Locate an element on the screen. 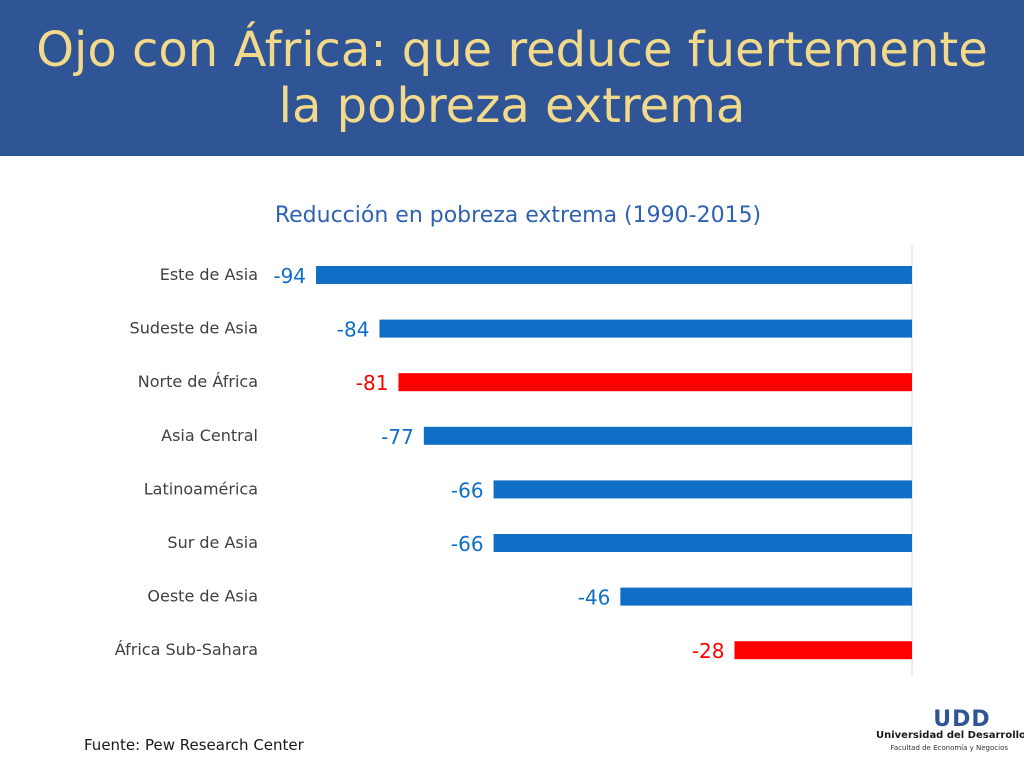  category-label: Oeste de Asia is located at coordinates (202, 596).